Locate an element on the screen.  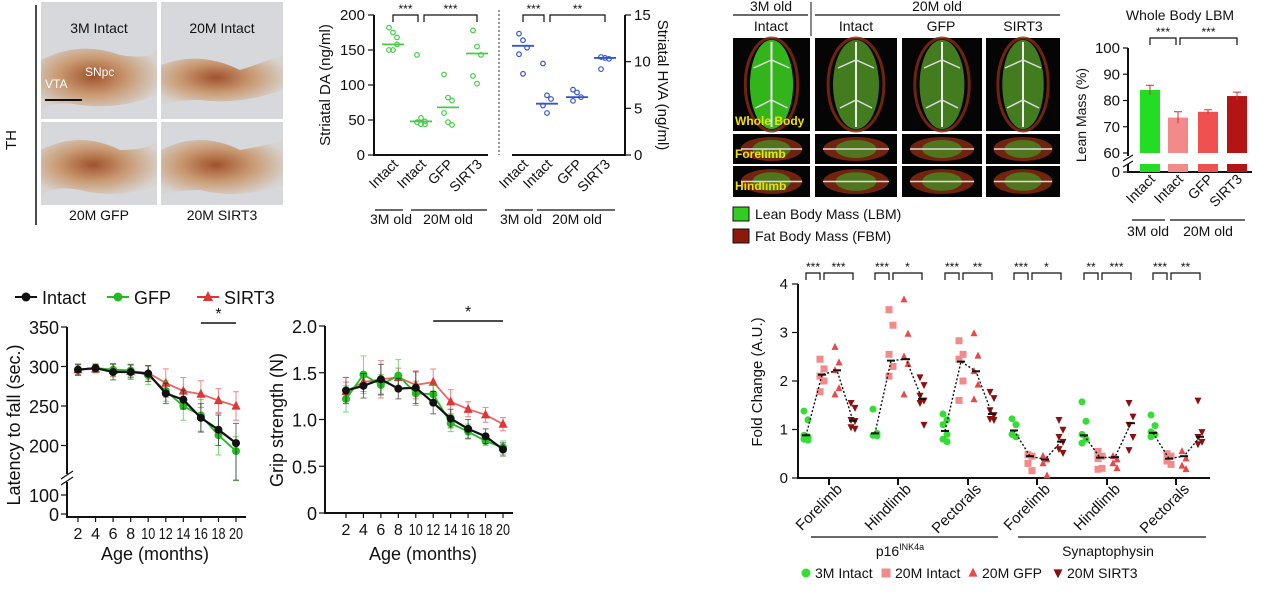
hva-tick-label: 0 is located at coordinates (638, 155).